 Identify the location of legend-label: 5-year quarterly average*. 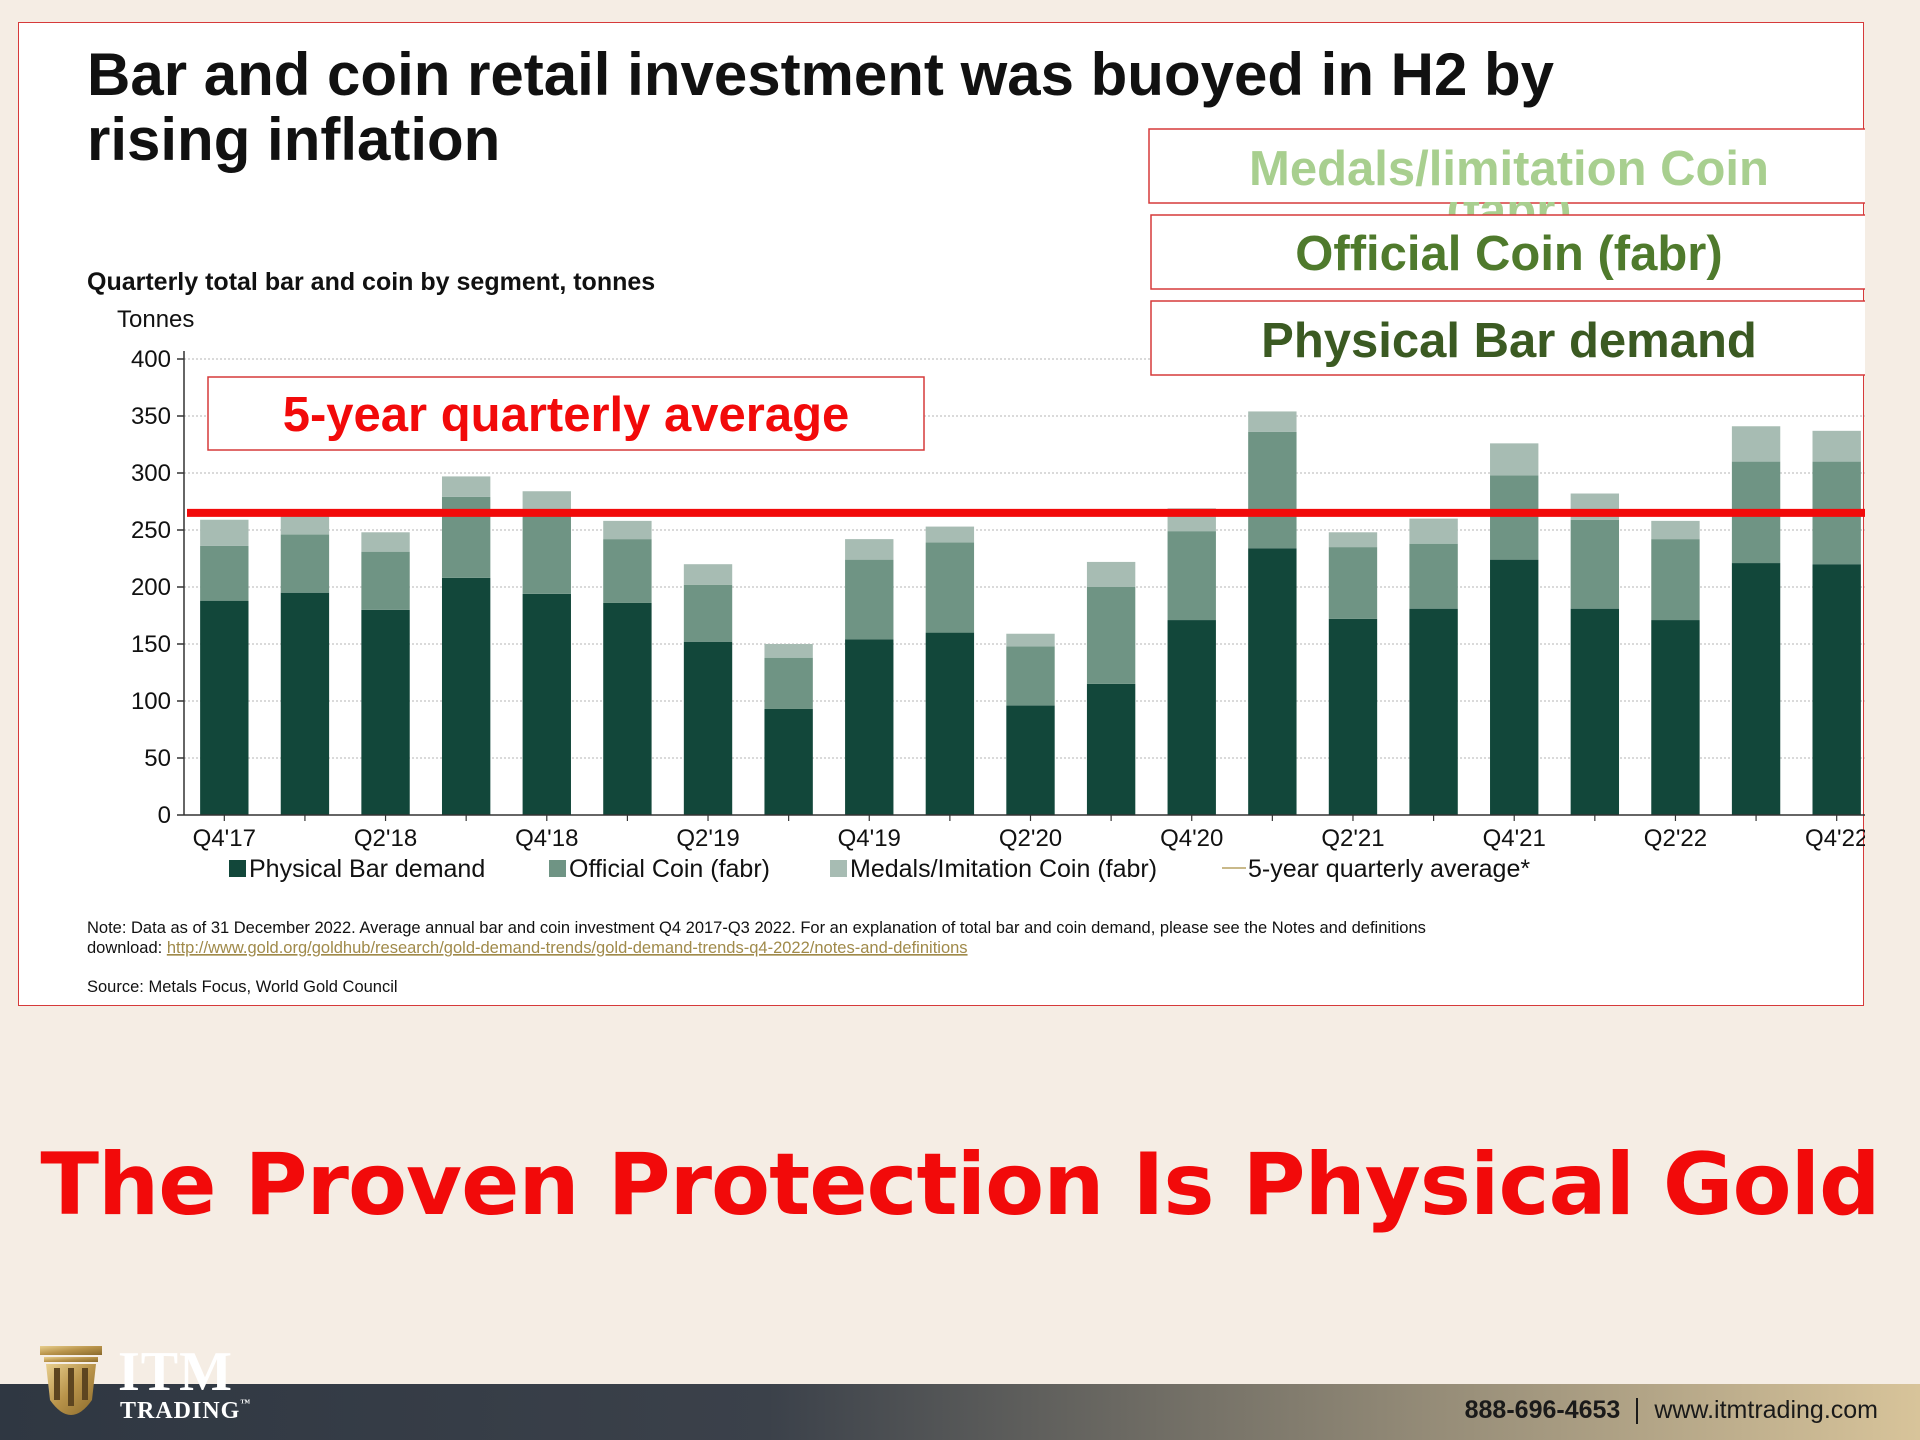
(1389, 869).